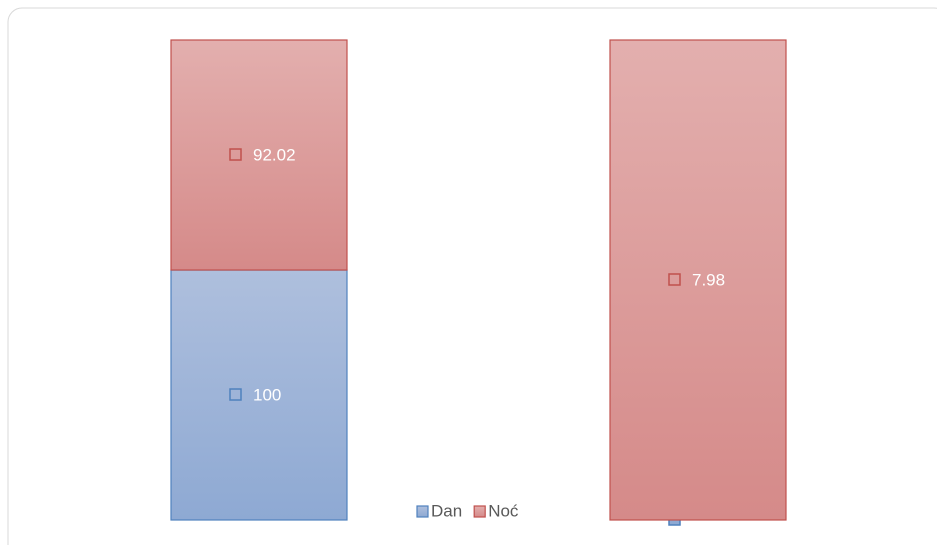 Image resolution: width=937 pixels, height=545 pixels. I want to click on legend-label: Dan, so click(446, 510).